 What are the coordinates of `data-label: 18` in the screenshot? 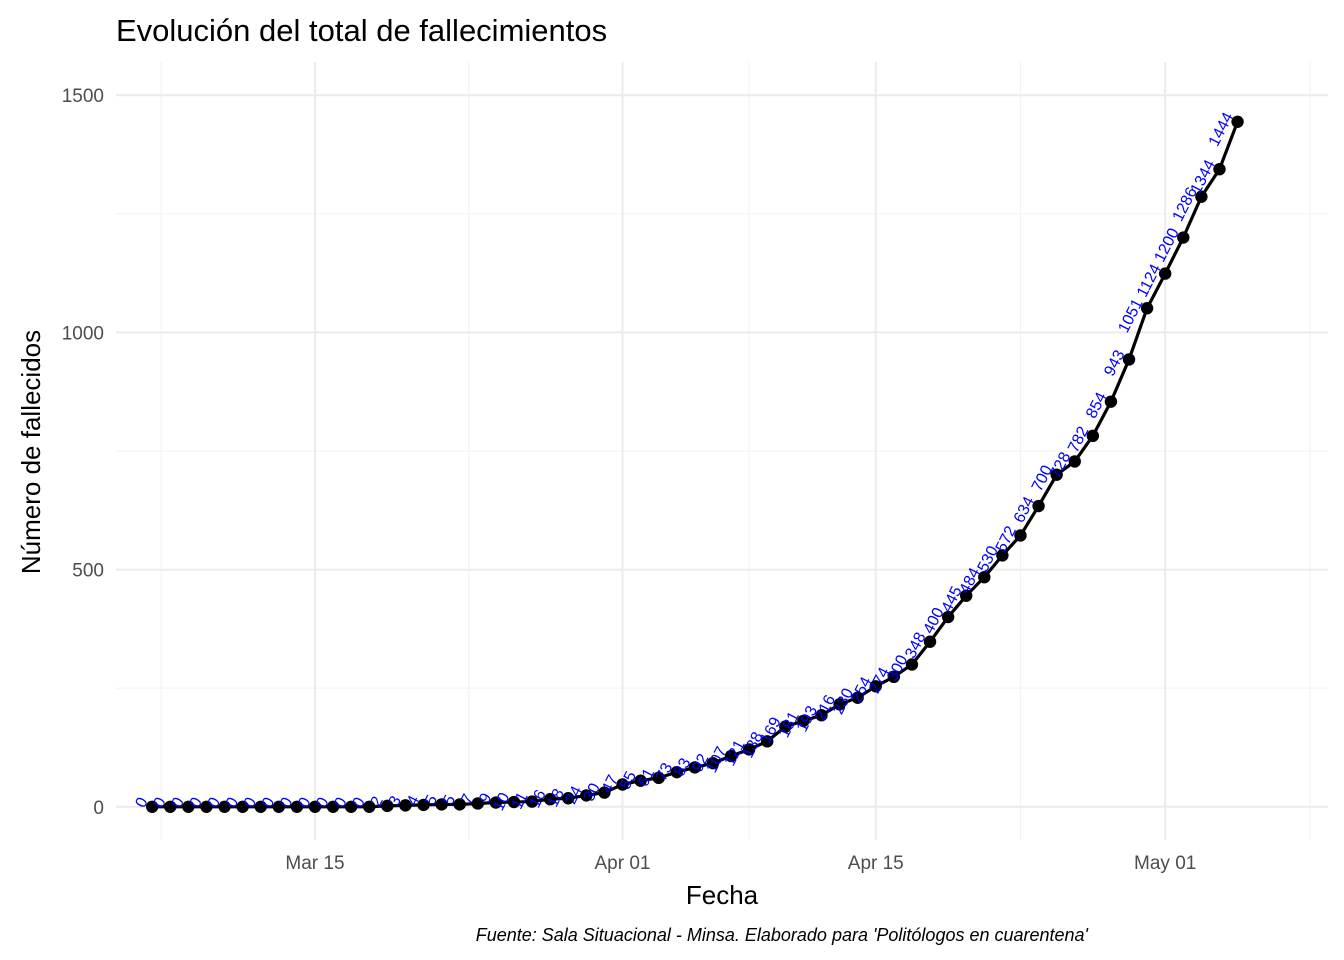 It's located at (556, 798).